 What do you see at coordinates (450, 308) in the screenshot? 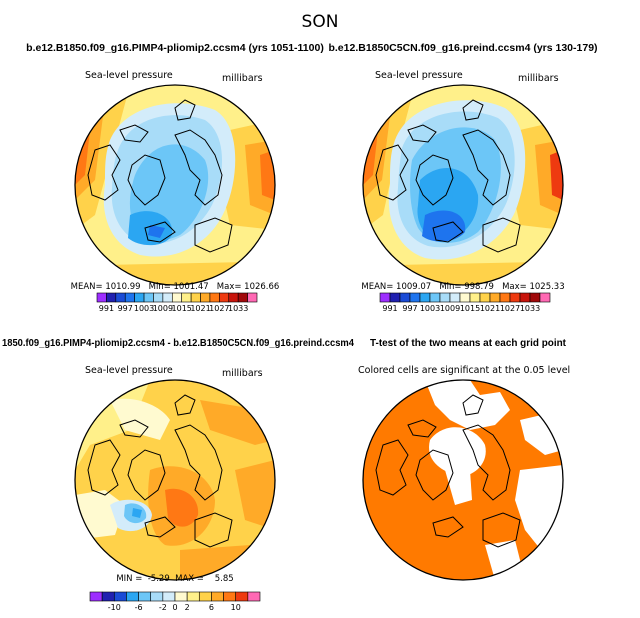
I see `panel-b-colorbar-tick-label: 1009` at bounding box center [450, 308].